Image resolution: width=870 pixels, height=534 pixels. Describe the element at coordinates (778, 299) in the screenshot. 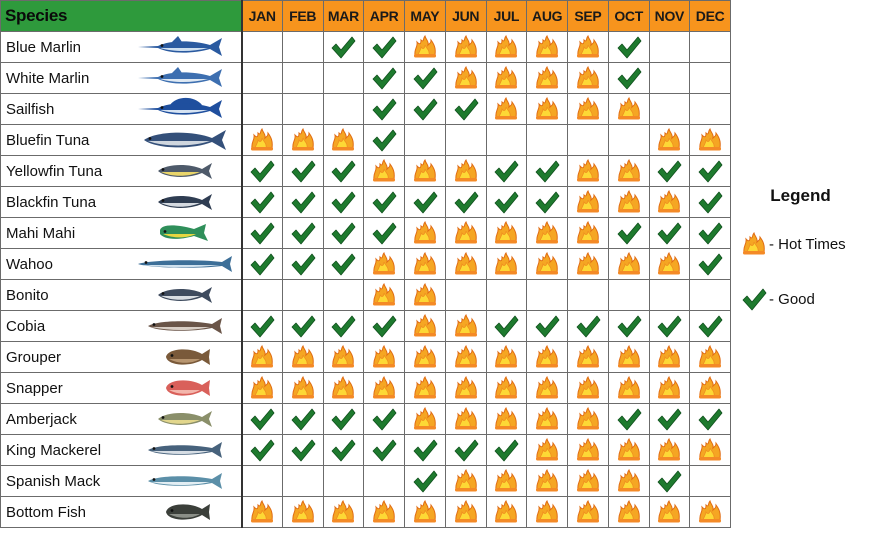

I see `legend-good-row: - Good` at that location.